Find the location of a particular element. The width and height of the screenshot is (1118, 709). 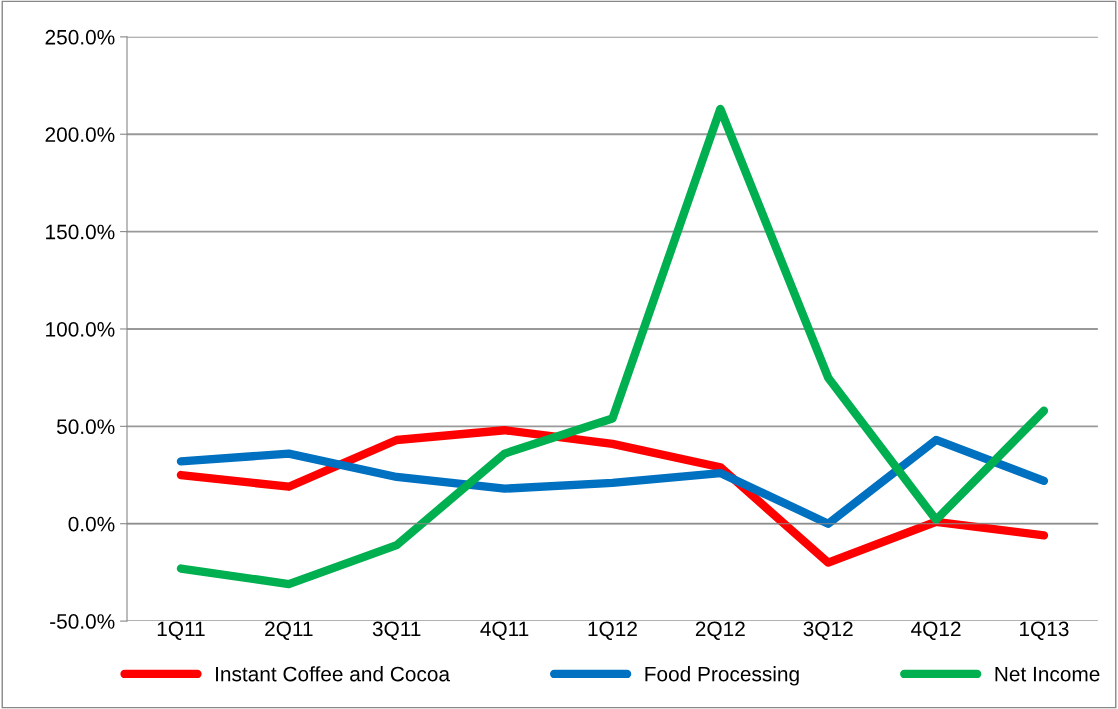

y-tick-label: -50.0% is located at coordinates (82, 621).